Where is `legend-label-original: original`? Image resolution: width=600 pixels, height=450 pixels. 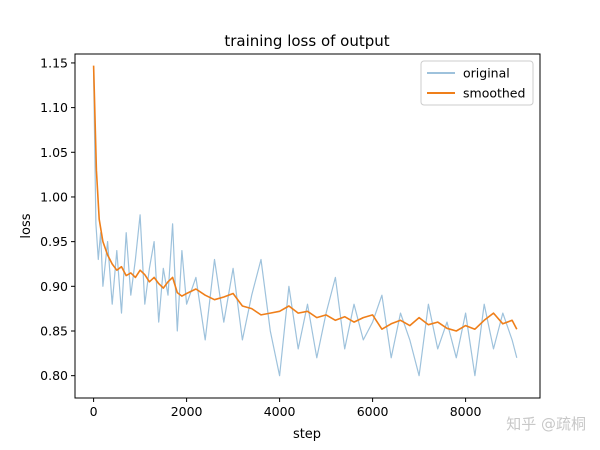
legend-label-original: original is located at coordinates (486, 73).